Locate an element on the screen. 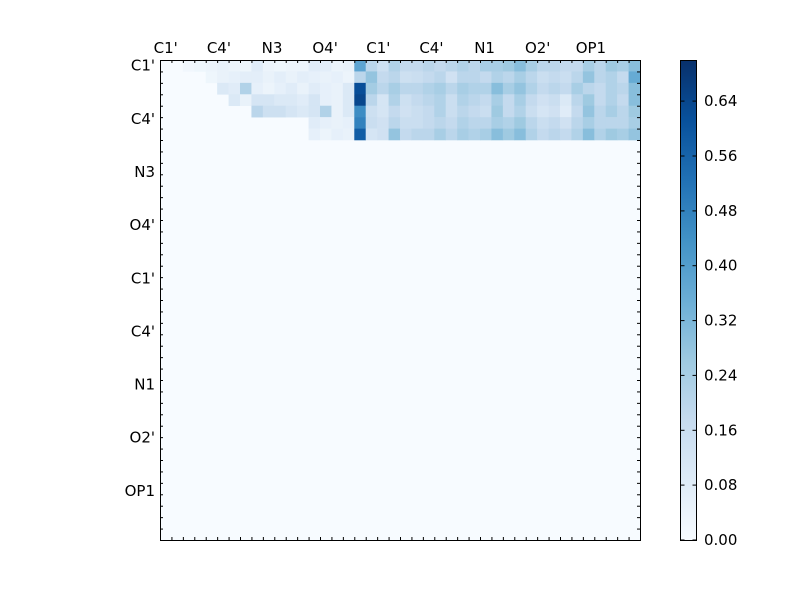  colorbar-tick-label: 0.08 is located at coordinates (720, 485).